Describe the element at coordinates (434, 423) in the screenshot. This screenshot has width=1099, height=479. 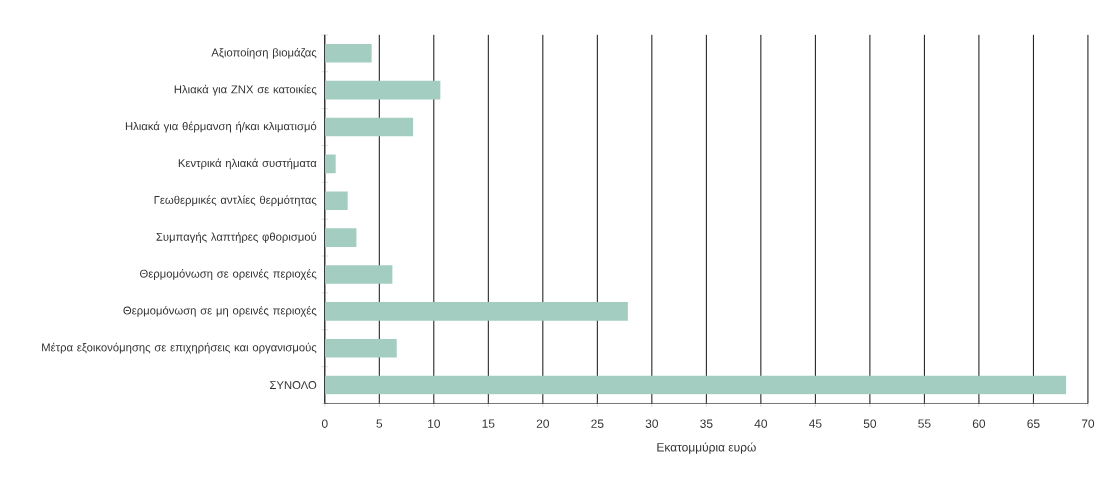
I see `x-tick-label: 10` at that location.